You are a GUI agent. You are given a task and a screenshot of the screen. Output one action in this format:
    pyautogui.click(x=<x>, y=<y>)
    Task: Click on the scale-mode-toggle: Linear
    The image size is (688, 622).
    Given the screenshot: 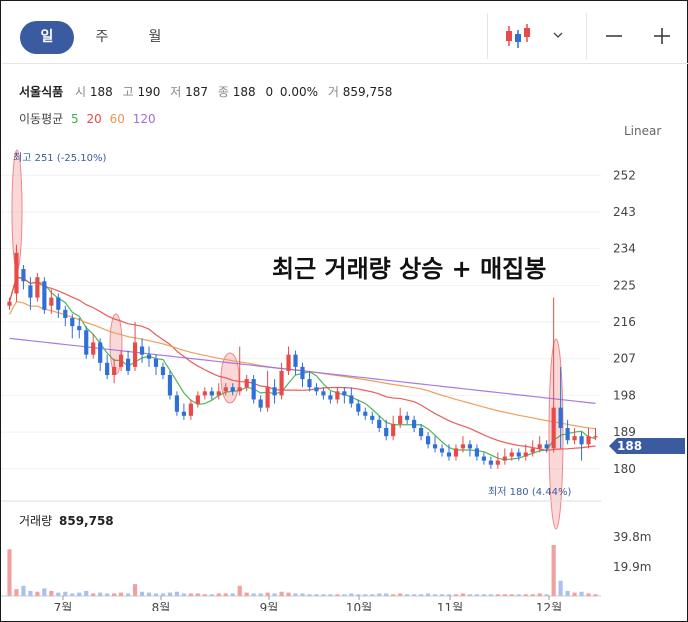 What is the action you would take?
    pyautogui.click(x=643, y=131)
    